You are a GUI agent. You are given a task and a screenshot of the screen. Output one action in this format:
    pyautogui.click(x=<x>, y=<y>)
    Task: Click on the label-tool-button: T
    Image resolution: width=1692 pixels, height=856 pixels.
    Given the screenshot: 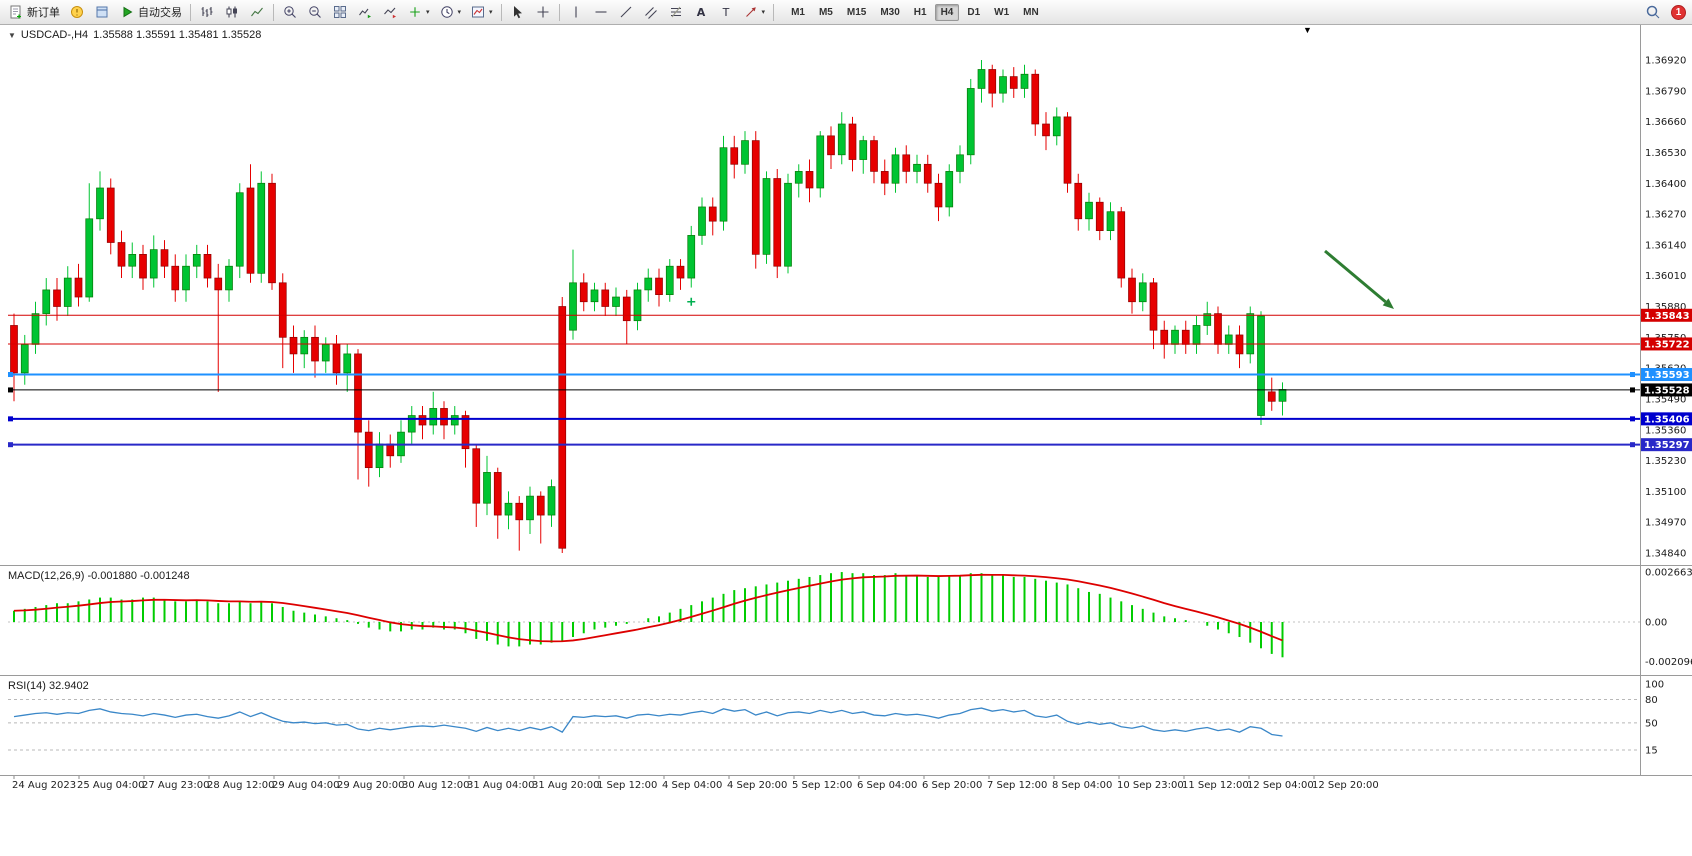 What is the action you would take?
    pyautogui.click(x=726, y=12)
    